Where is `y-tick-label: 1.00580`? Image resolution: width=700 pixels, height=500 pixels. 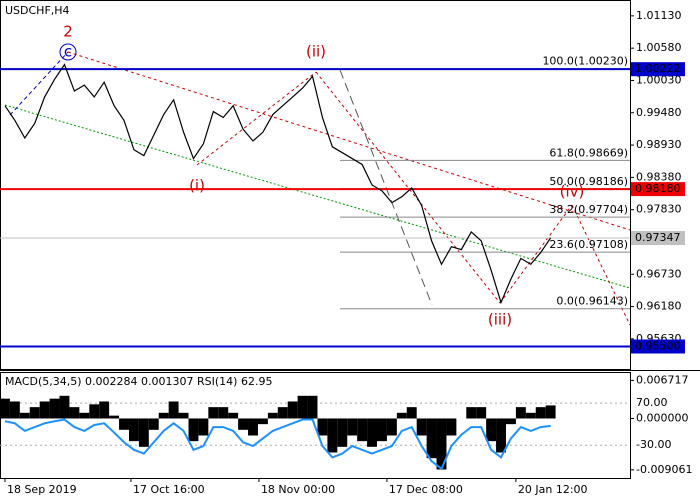 y-tick-label: 1.00580 is located at coordinates (659, 47).